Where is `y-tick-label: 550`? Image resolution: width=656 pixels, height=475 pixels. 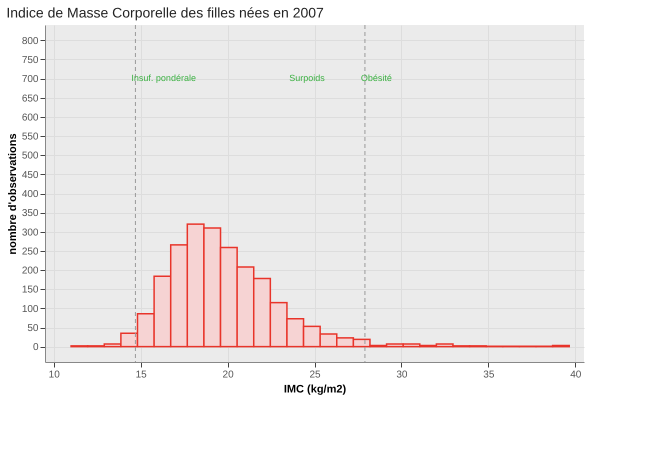 y-tick-label: 550 is located at coordinates (30, 137).